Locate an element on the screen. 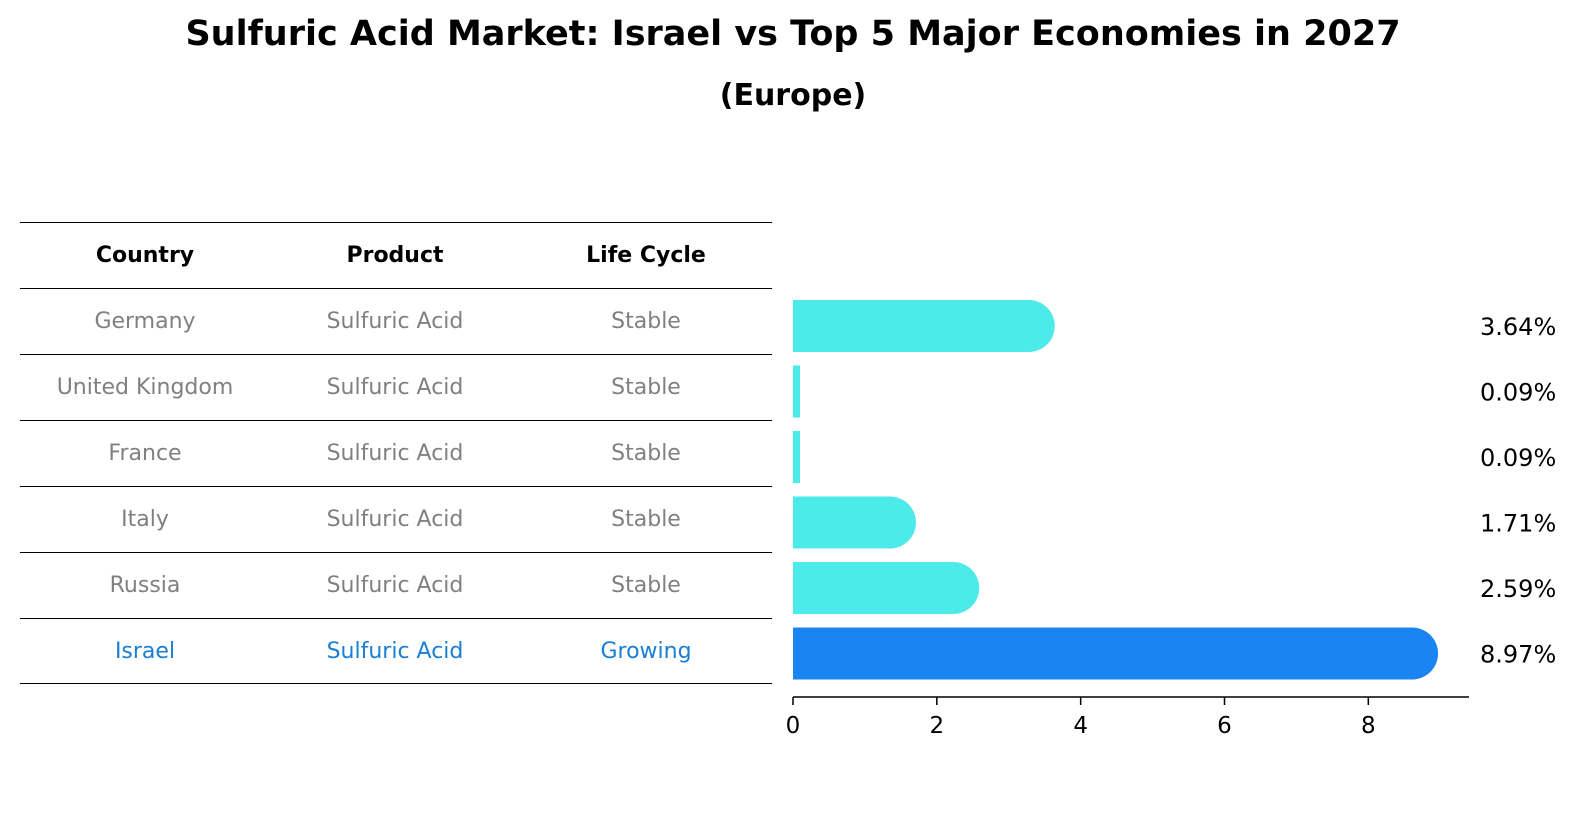 This screenshot has width=1586, height=823. cell-country: Germany is located at coordinates (145, 321).